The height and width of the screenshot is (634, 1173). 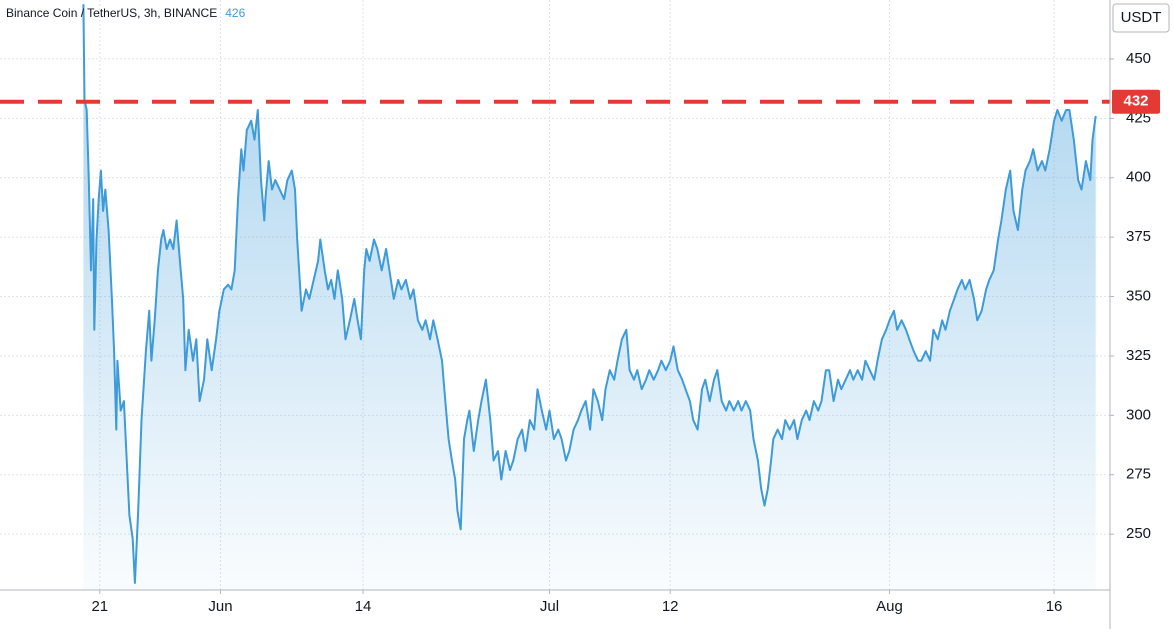 What do you see at coordinates (363, 606) in the screenshot?
I see `x-tick-label: 14` at bounding box center [363, 606].